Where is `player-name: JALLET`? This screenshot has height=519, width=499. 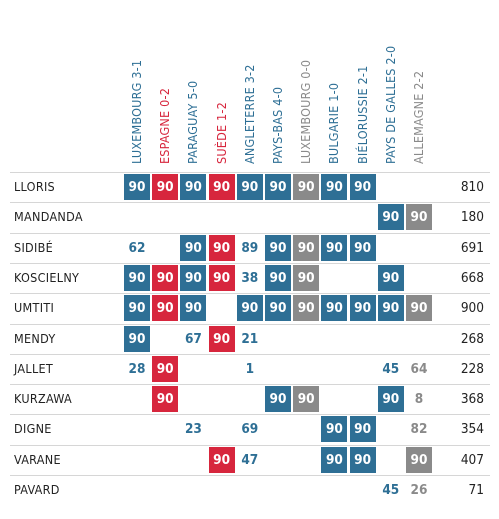 player-name: JALLET is located at coordinates (34, 368).